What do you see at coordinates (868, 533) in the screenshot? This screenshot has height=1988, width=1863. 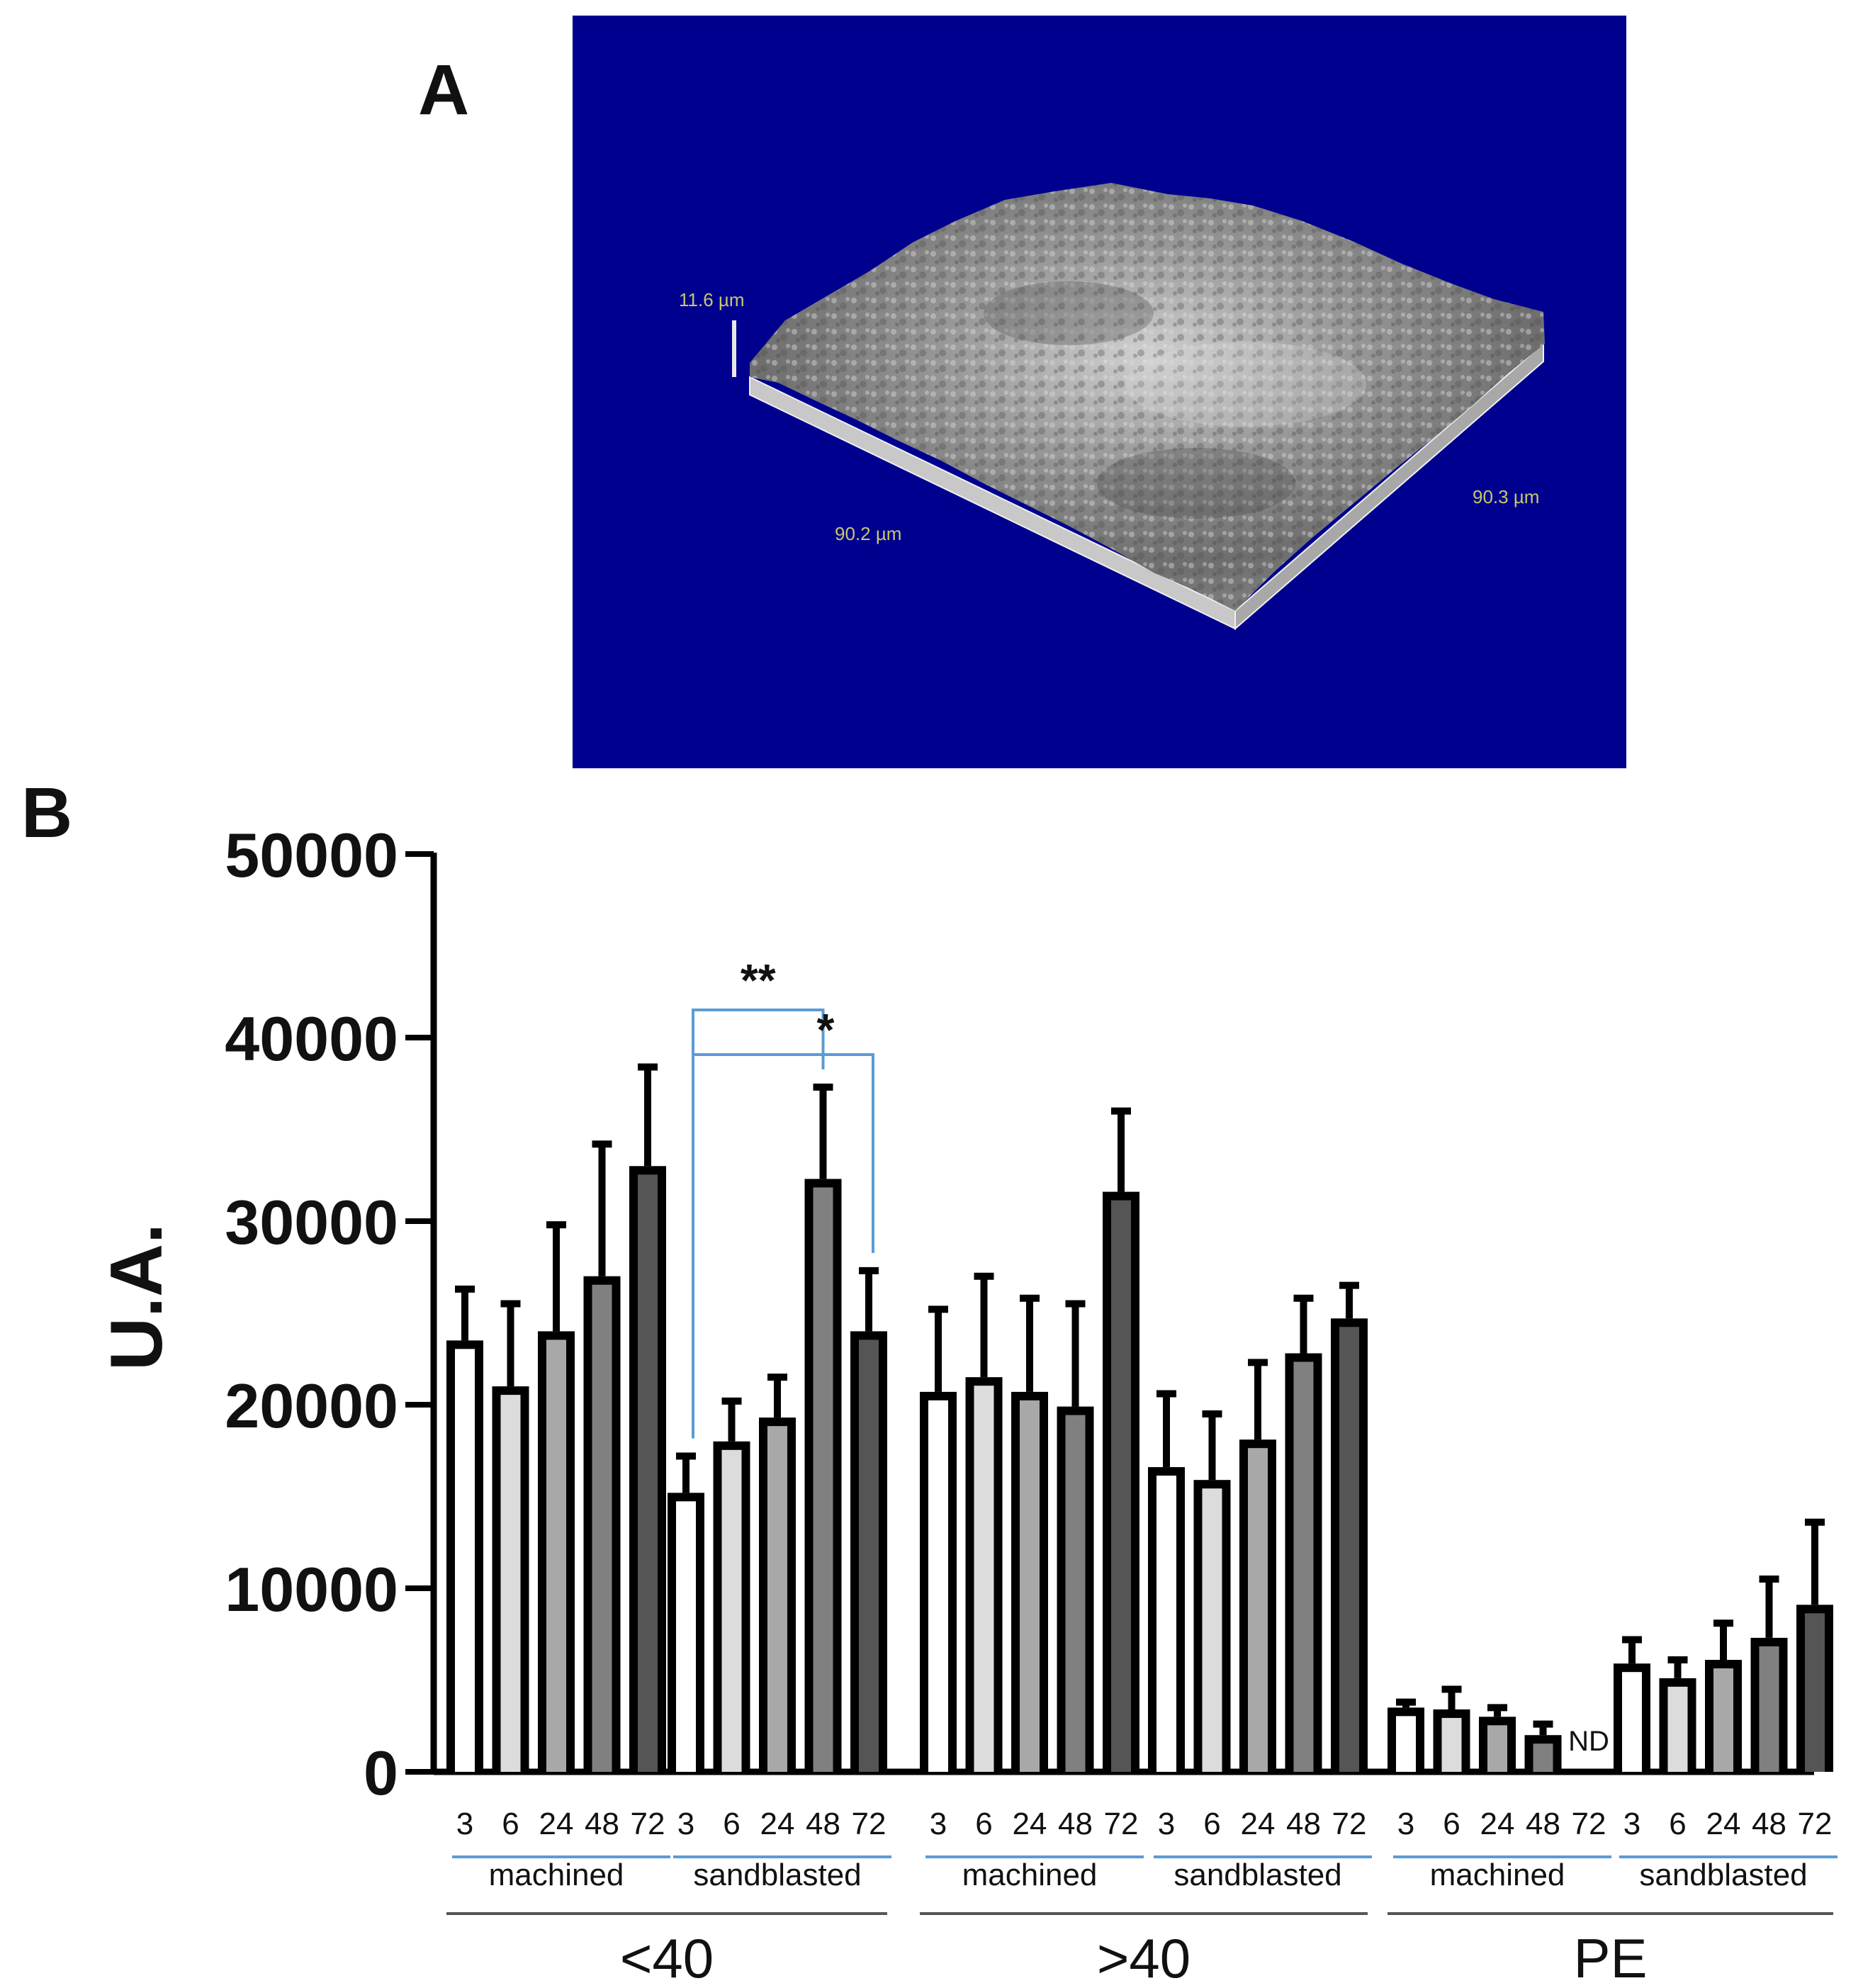 I see `x-extent-label: 90.2 µm` at bounding box center [868, 533].